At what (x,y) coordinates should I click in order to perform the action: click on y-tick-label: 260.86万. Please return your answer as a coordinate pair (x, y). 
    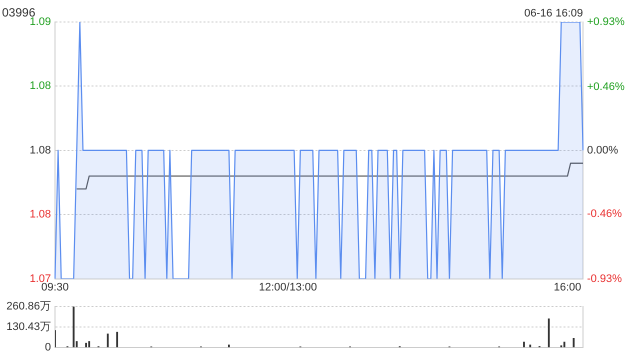
    Looking at the image, I should click on (28, 306).